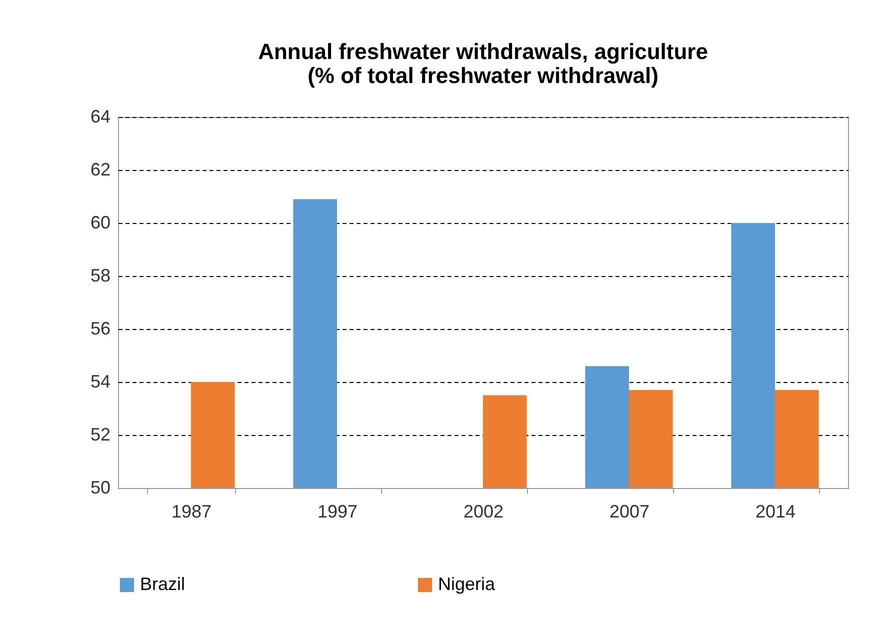 Image resolution: width=885 pixels, height=617 pixels. I want to click on legend-label: Brazil, so click(163, 584).